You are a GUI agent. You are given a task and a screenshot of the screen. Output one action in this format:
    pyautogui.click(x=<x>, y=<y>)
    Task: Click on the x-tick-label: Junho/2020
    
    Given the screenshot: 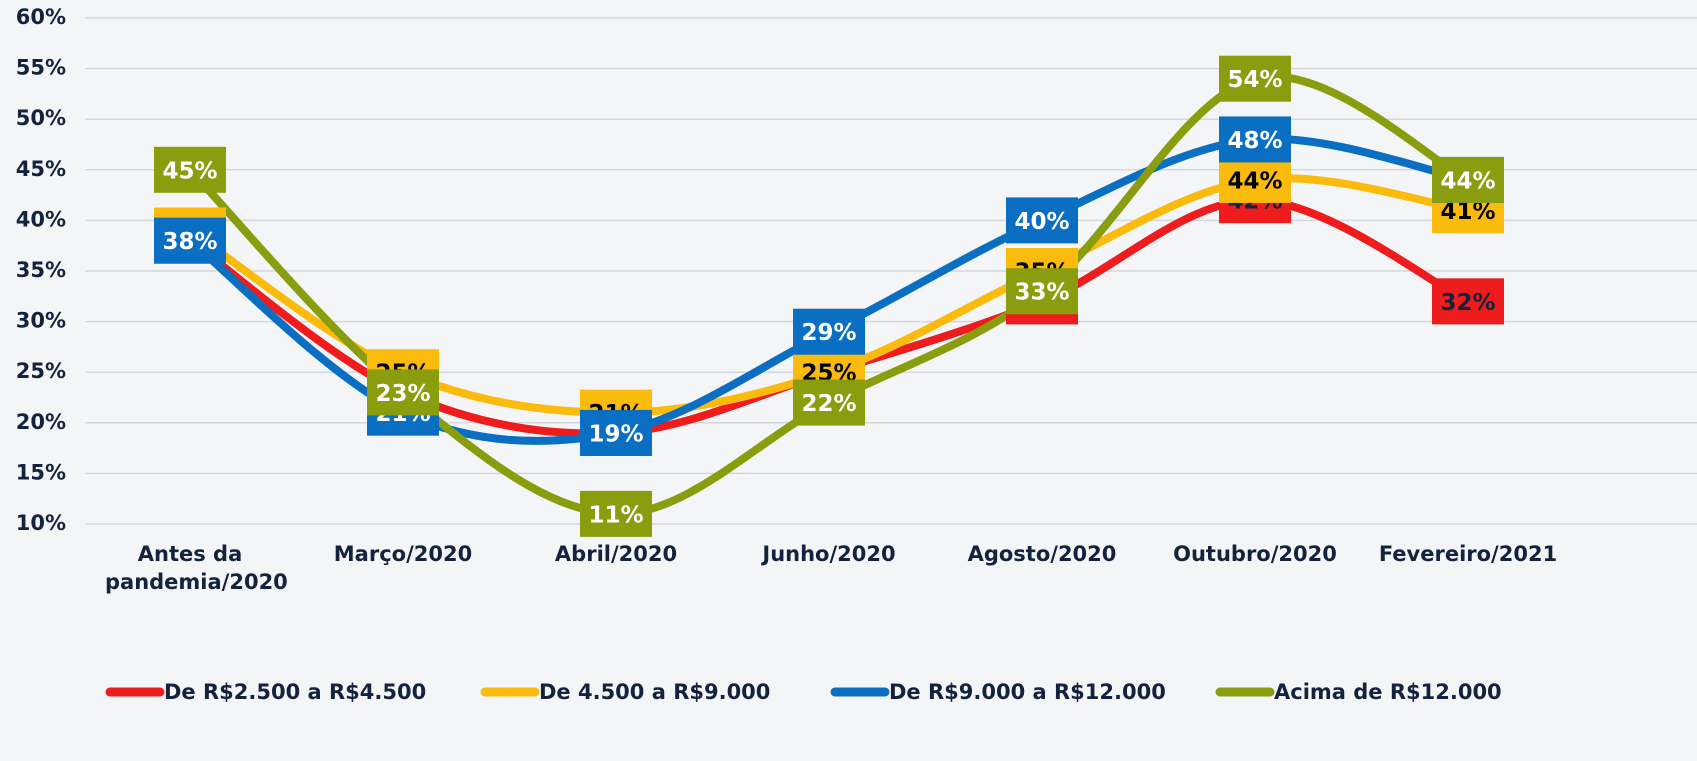 What is the action you would take?
    pyautogui.click(x=829, y=554)
    